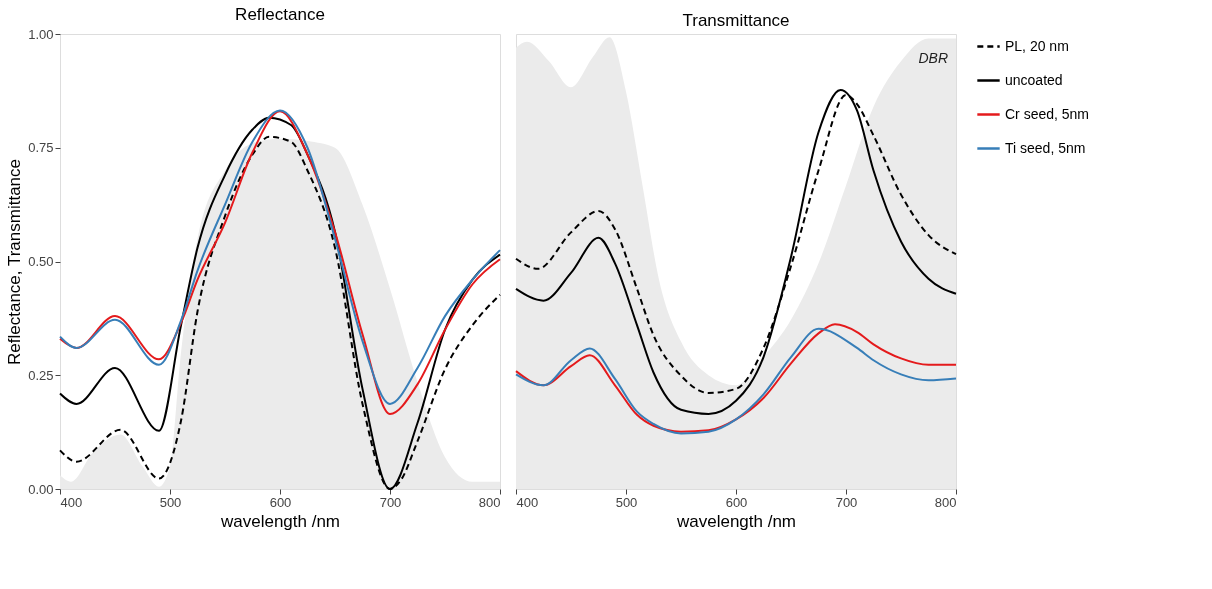  What do you see at coordinates (41, 375) in the screenshot?
I see `y-tick-label: 0.25` at bounding box center [41, 375].